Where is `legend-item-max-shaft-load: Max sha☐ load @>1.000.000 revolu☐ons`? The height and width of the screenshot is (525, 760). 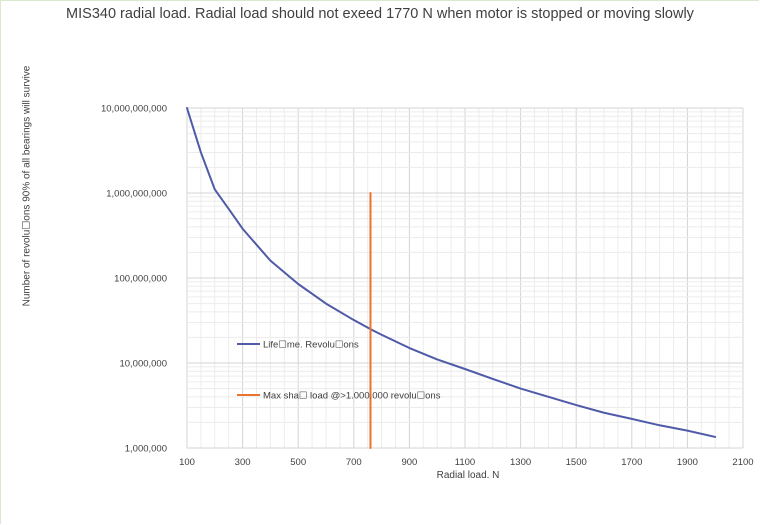 legend-item-max-shaft-load: Max sha☐ load @>1.000.000 revolu☐ons is located at coordinates (339, 396).